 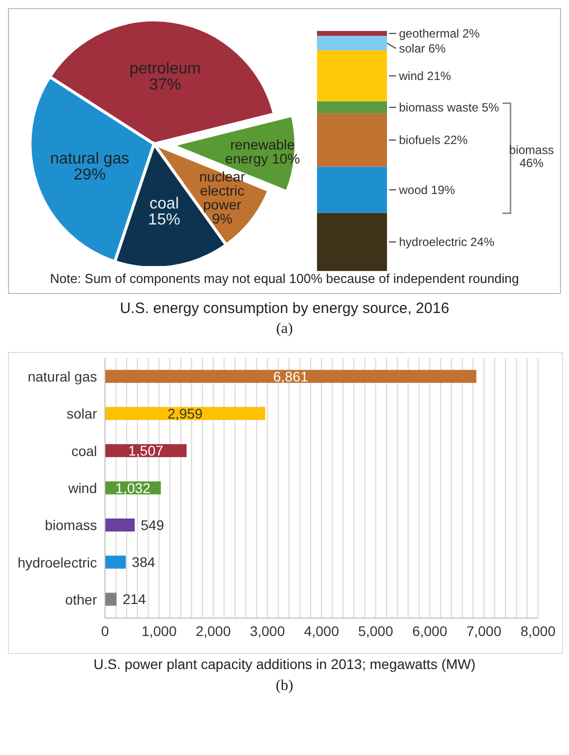 I want to click on data-label: 1,507, so click(x=146, y=450).